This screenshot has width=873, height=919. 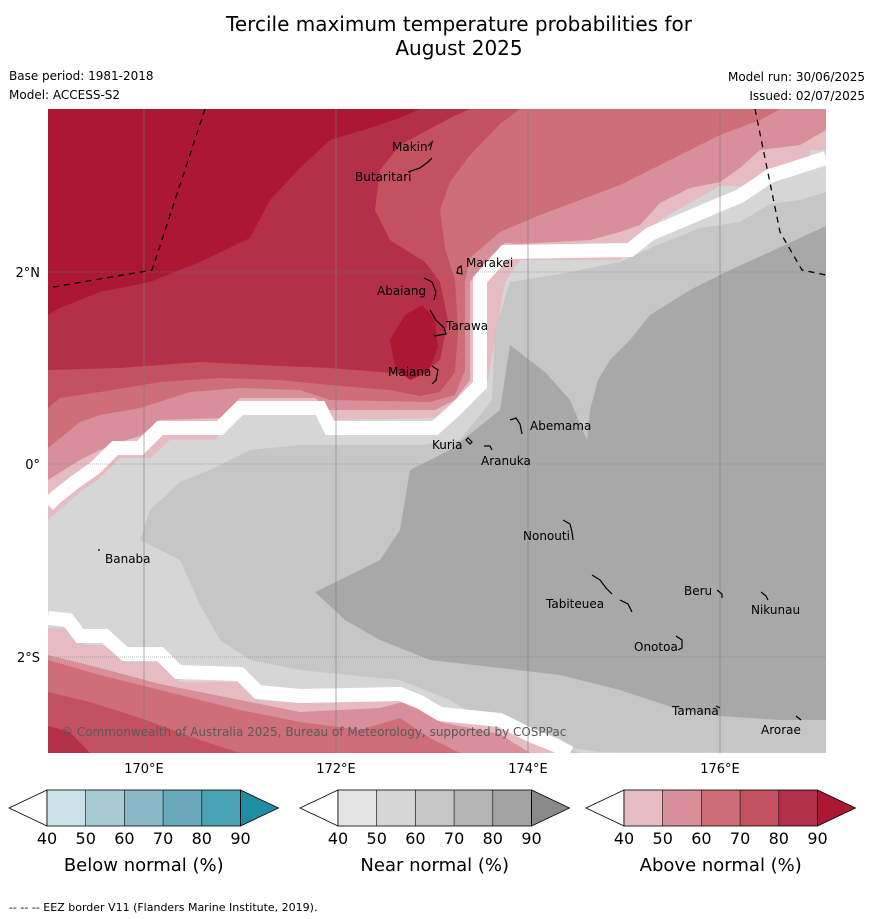 What do you see at coordinates (740, 838) in the screenshot?
I see `above-normal-tick-label: 70` at bounding box center [740, 838].